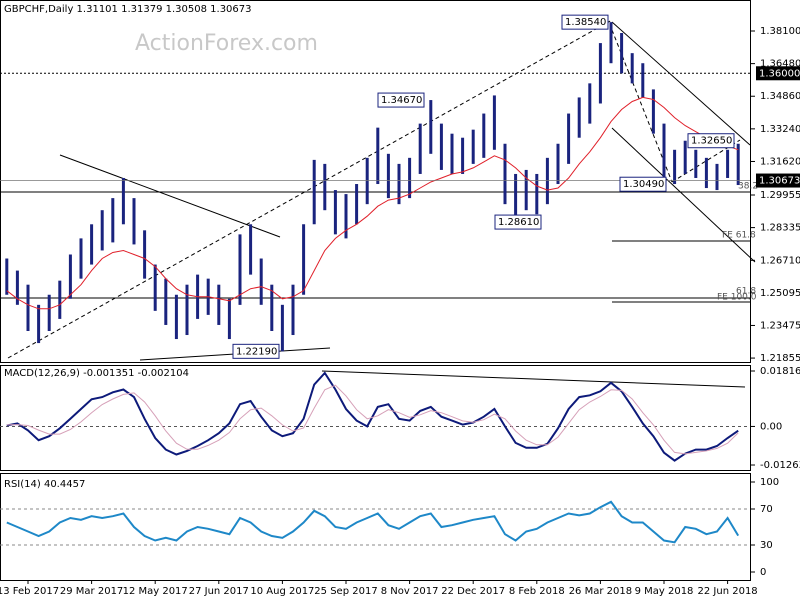 This screenshot has width=800, height=600. What do you see at coordinates (780, 325) in the screenshot?
I see `y-tick-label: 1.23475` at bounding box center [780, 325].